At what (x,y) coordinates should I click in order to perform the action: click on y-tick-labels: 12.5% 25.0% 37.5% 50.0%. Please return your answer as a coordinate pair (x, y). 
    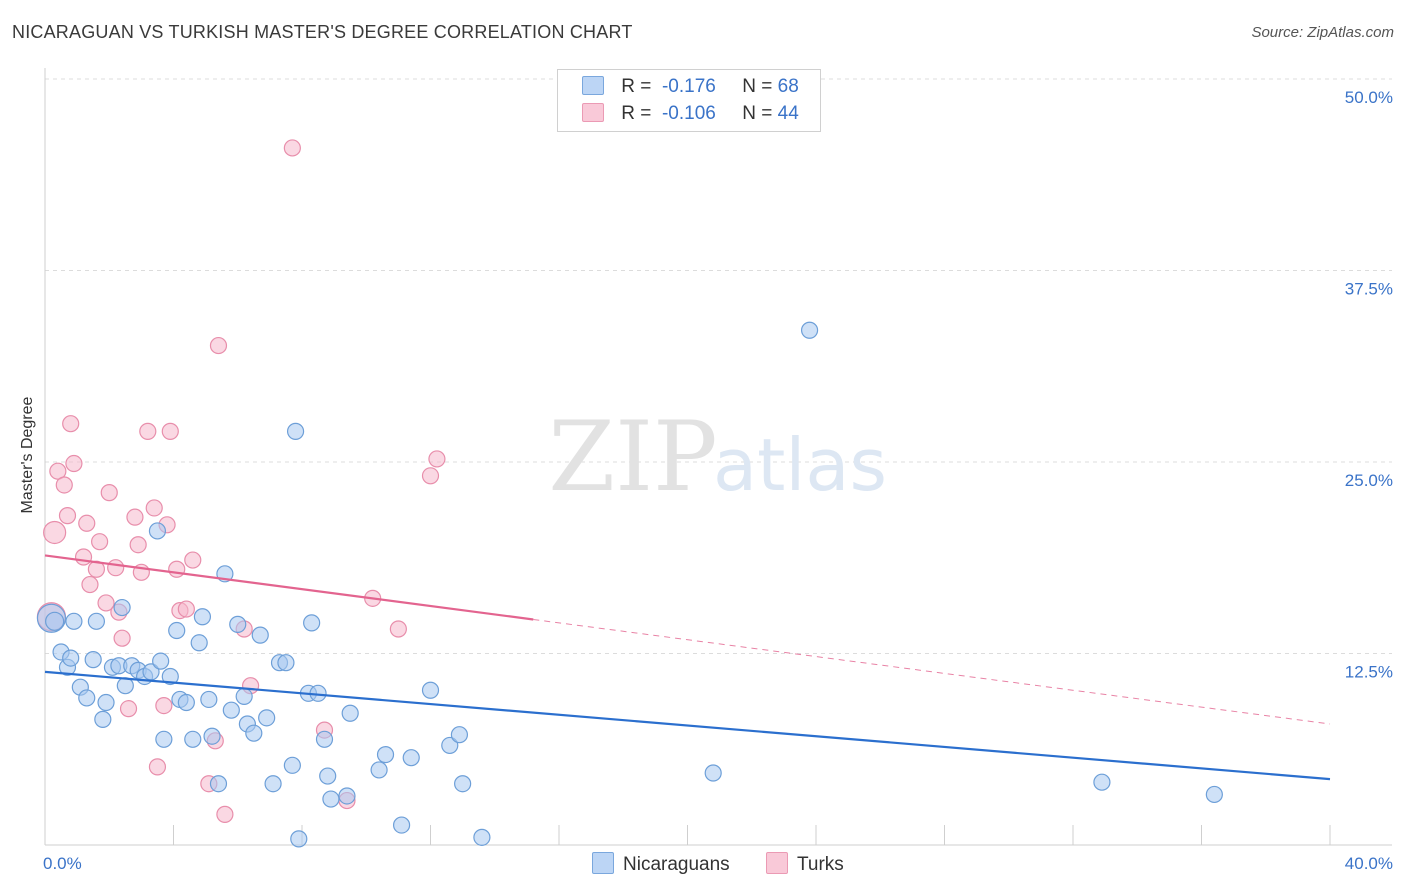
    Looking at the image, I should click on (1369, 385).